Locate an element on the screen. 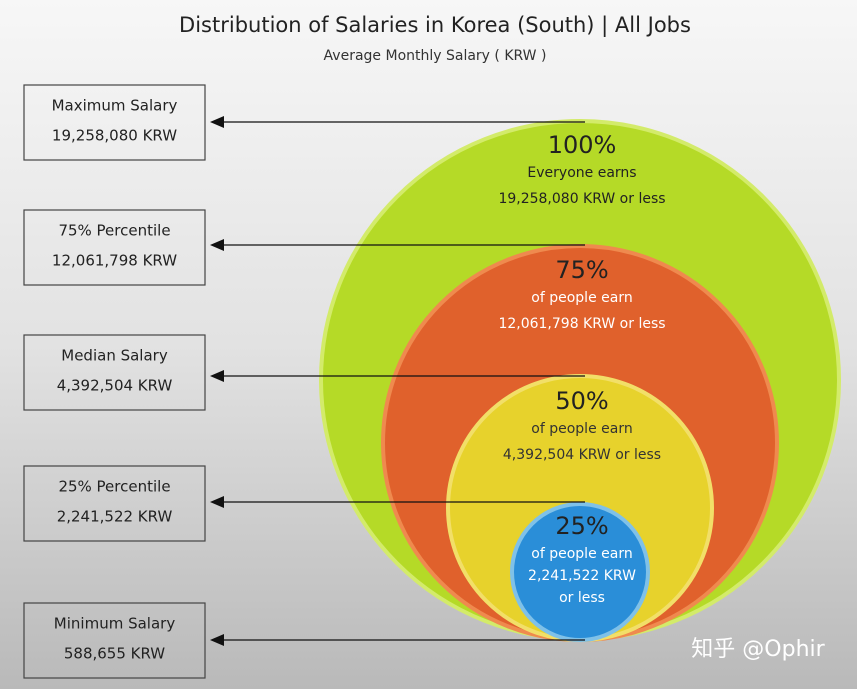 This screenshot has height=693, width=857. watermark: 知乎 @Ophir is located at coordinates (758, 649).